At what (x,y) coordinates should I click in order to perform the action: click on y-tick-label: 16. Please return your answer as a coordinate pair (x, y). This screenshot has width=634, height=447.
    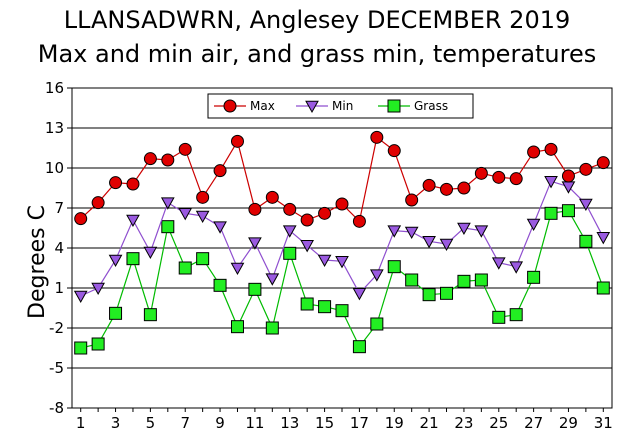
    Looking at the image, I should click on (54, 88).